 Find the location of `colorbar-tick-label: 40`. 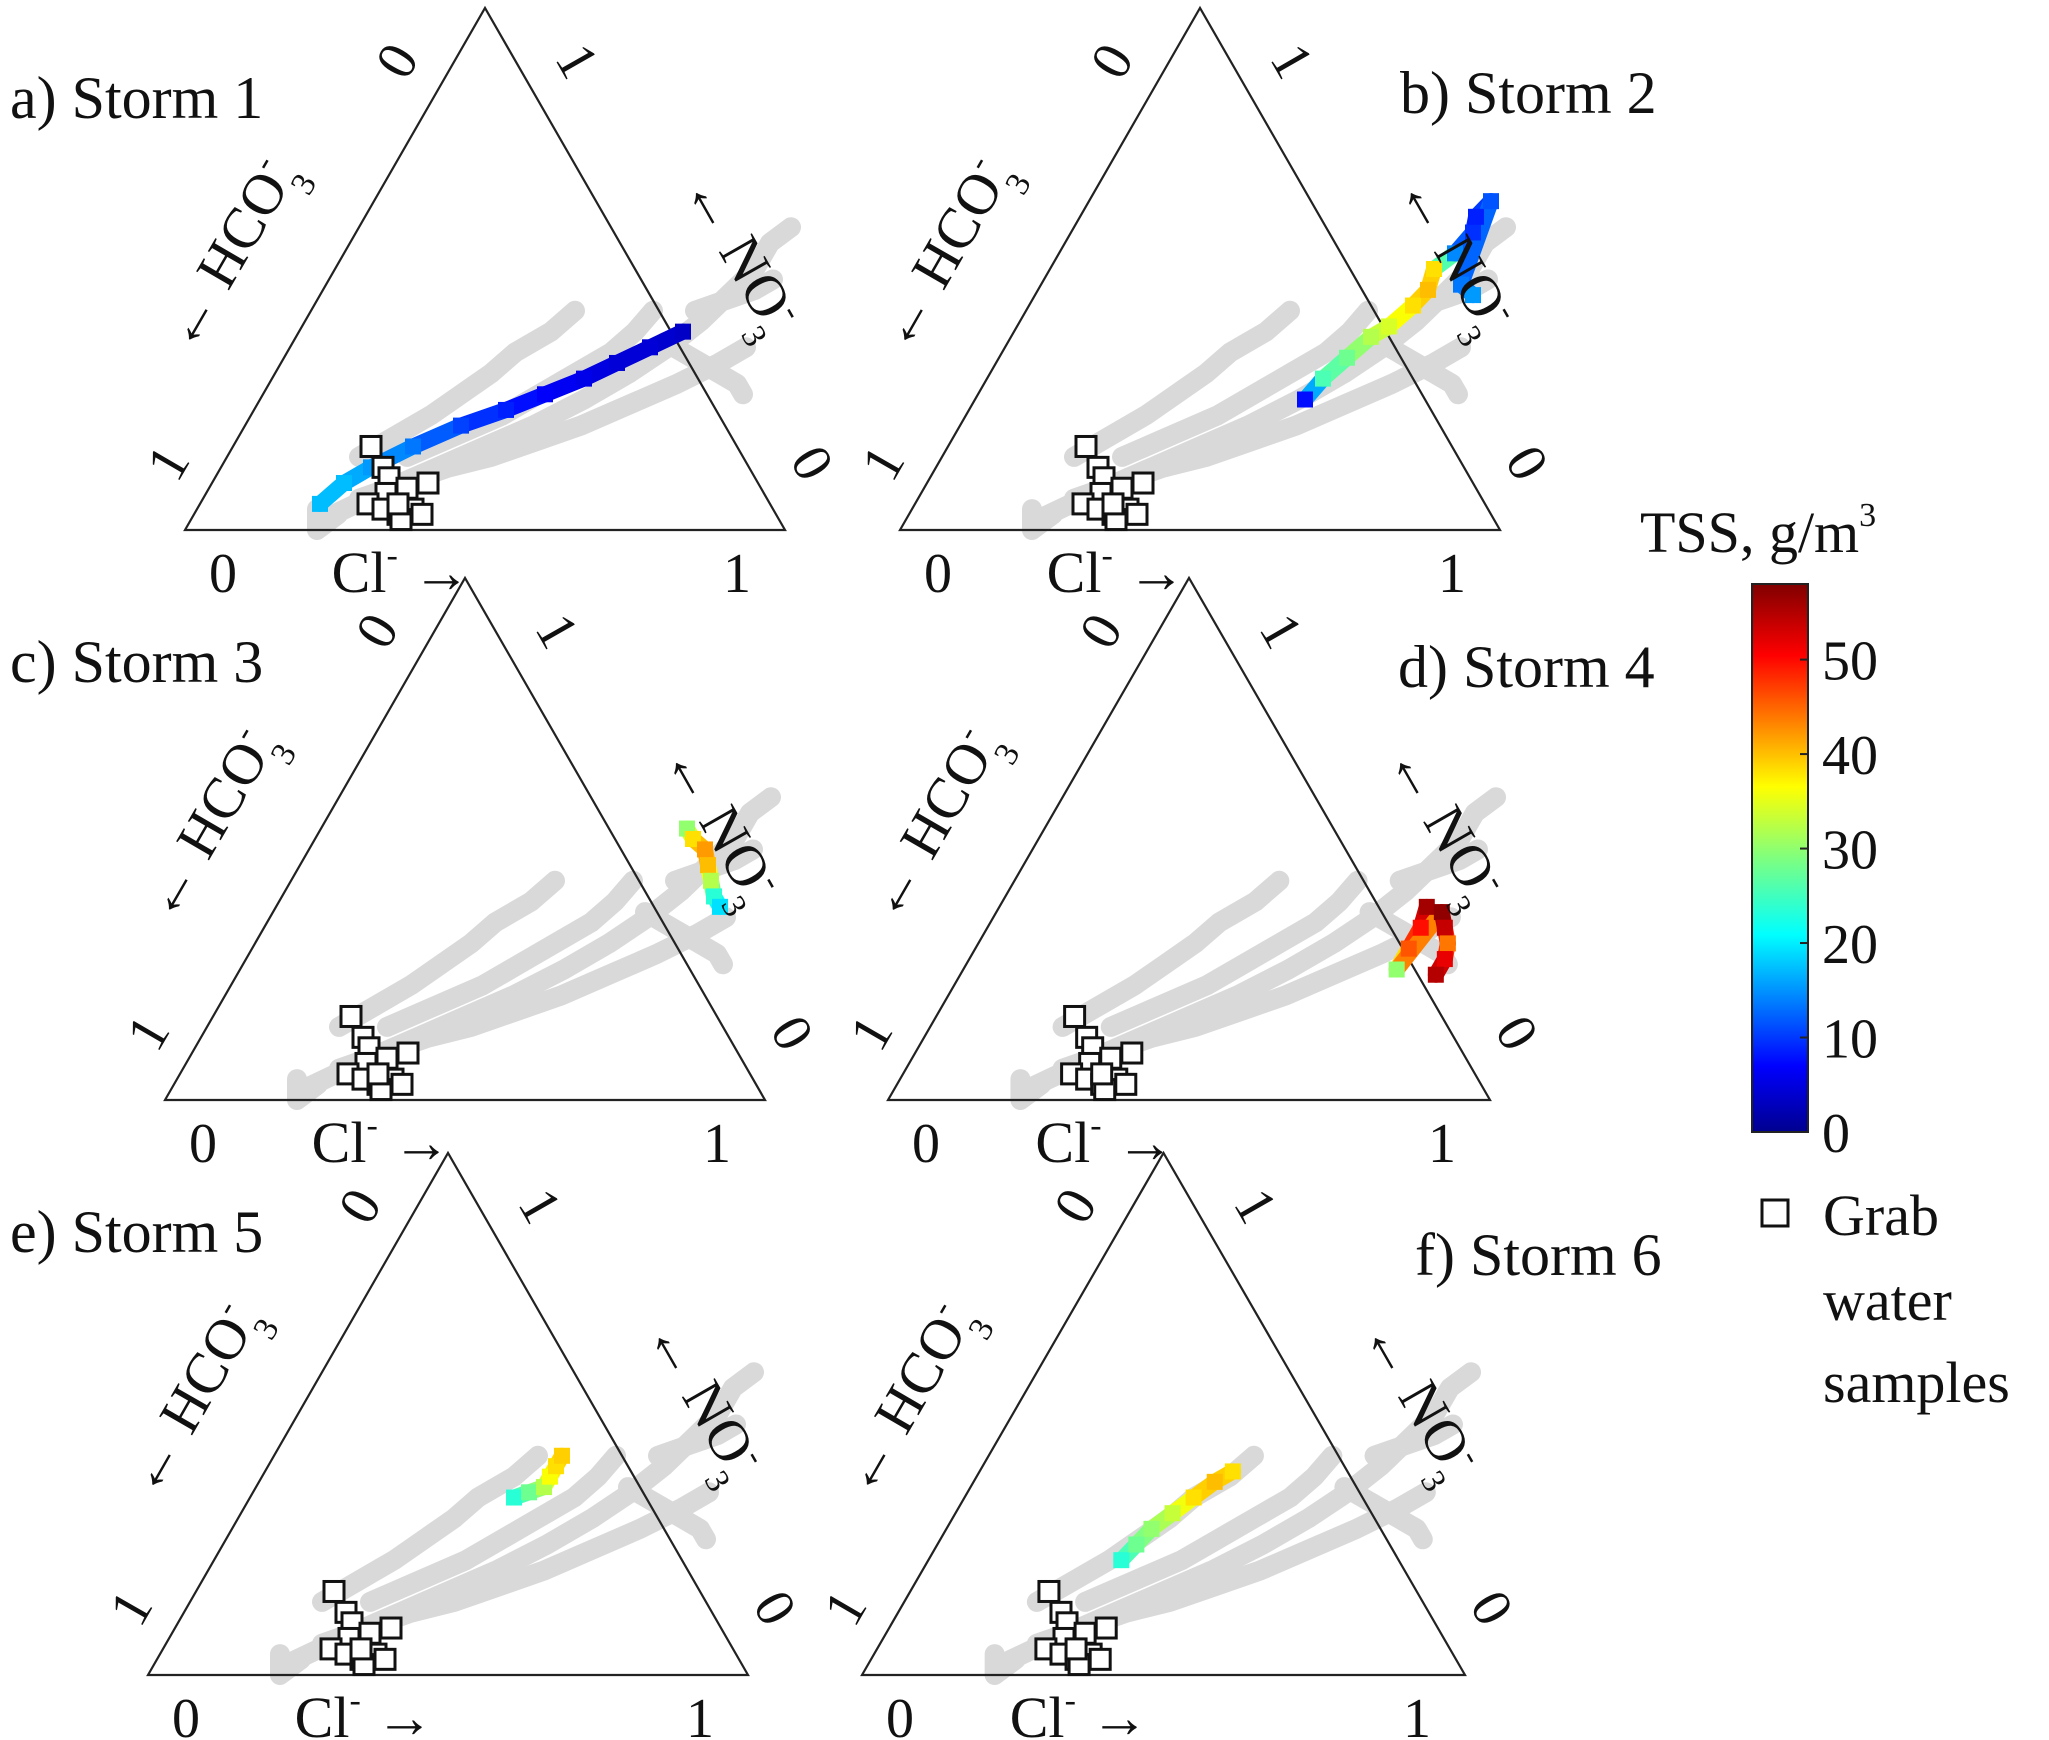

colorbar-tick-label: 40 is located at coordinates (1850, 756).